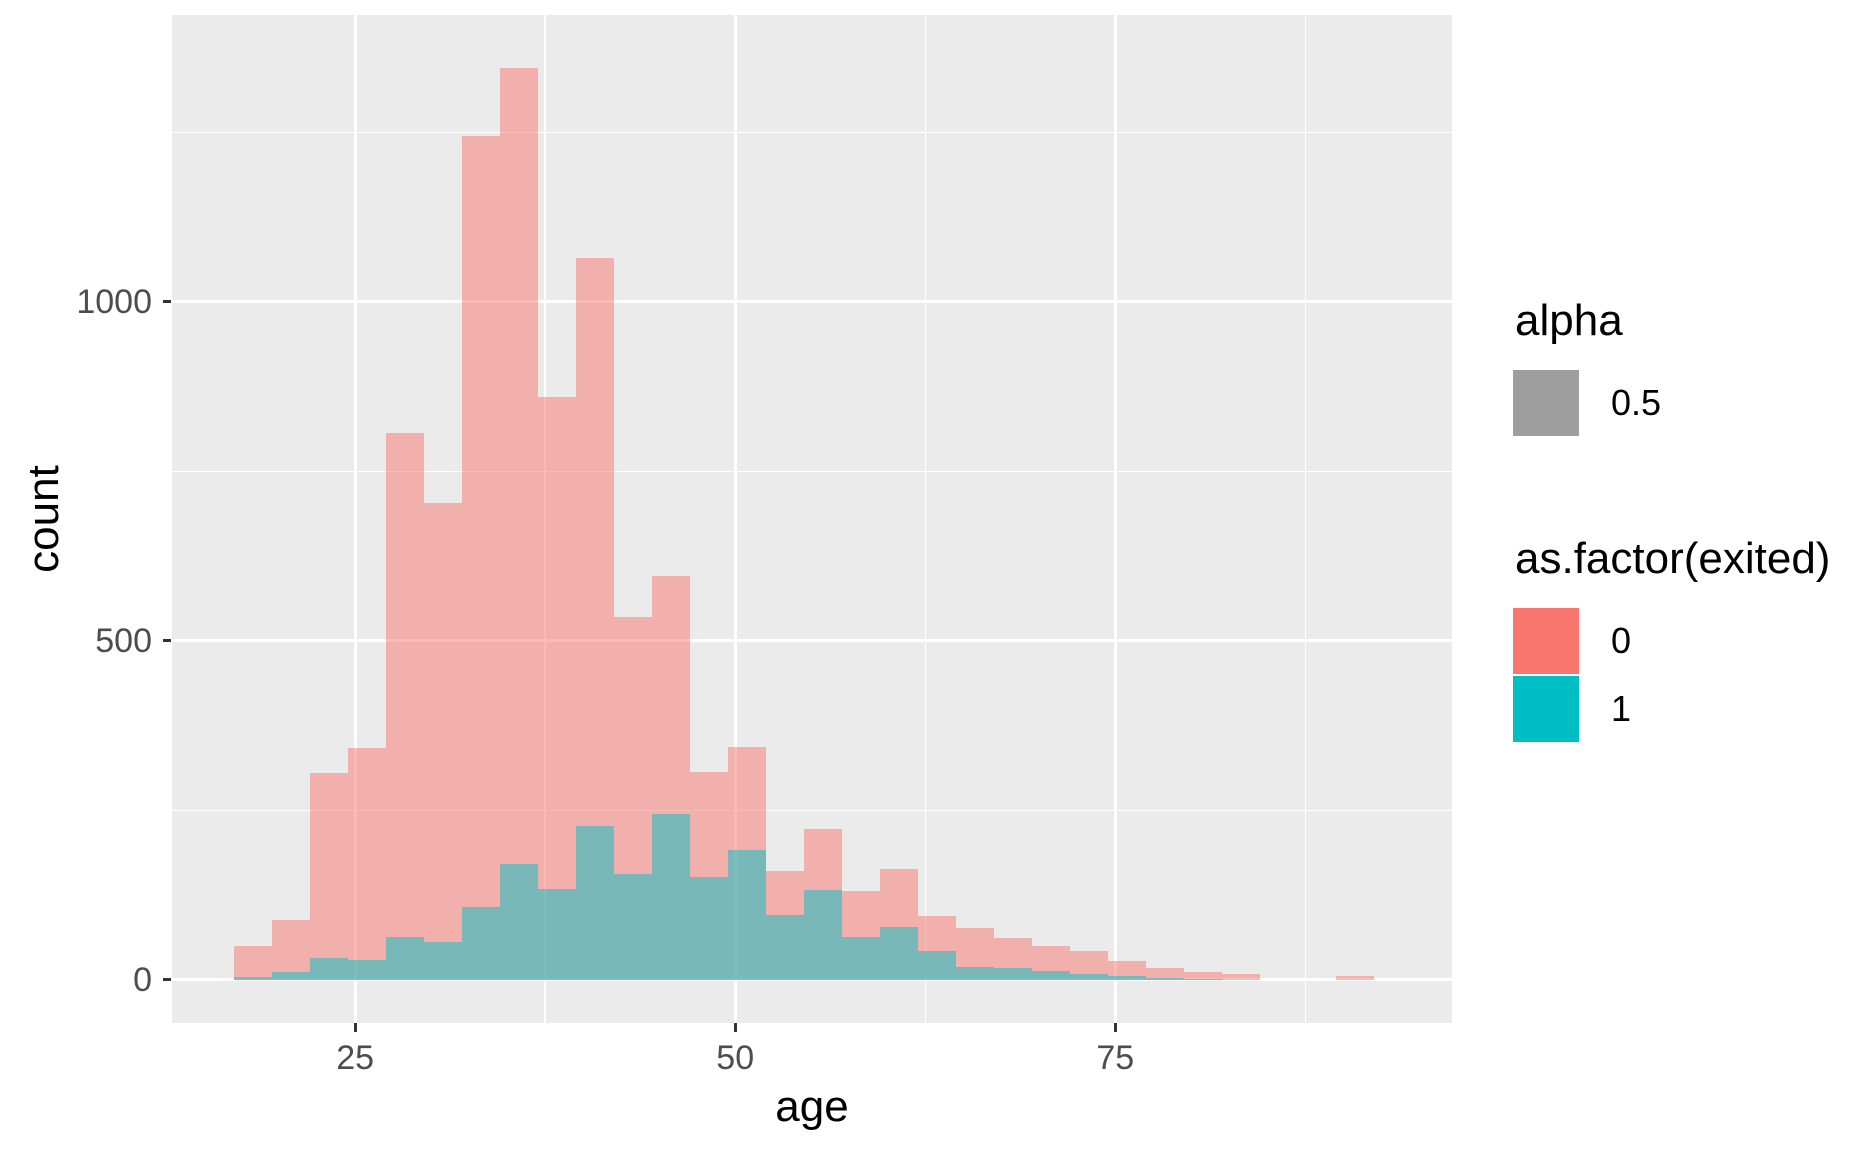 The height and width of the screenshot is (1152, 1872). What do you see at coordinates (812, 1106) in the screenshot?
I see `x-axis-title: age` at bounding box center [812, 1106].